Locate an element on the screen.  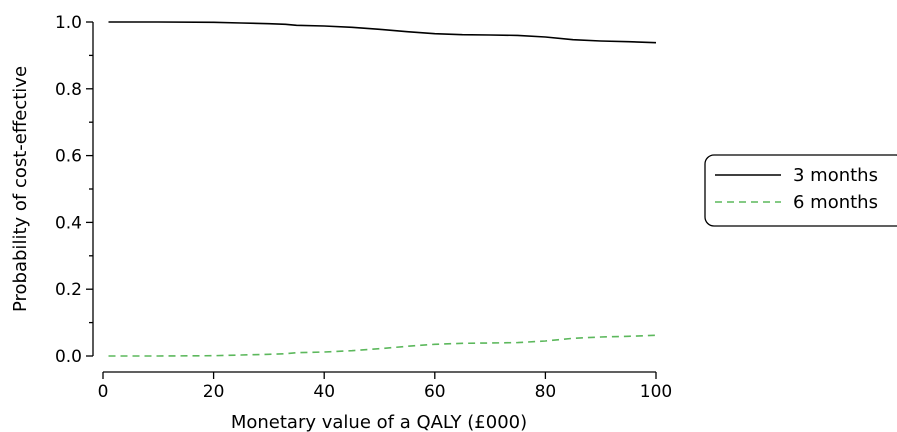
x-tick-label: 80 is located at coordinates (546, 392).